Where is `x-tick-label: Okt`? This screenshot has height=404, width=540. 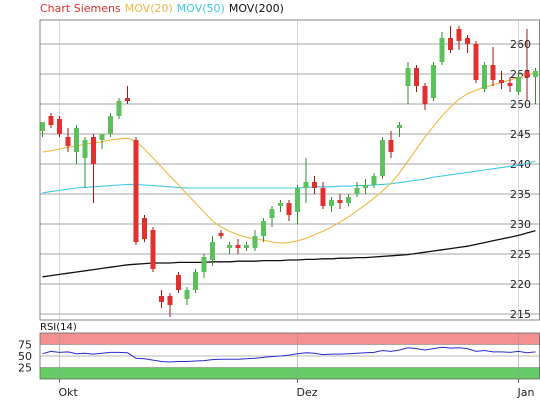
x-tick-label: Okt is located at coordinates (69, 392).